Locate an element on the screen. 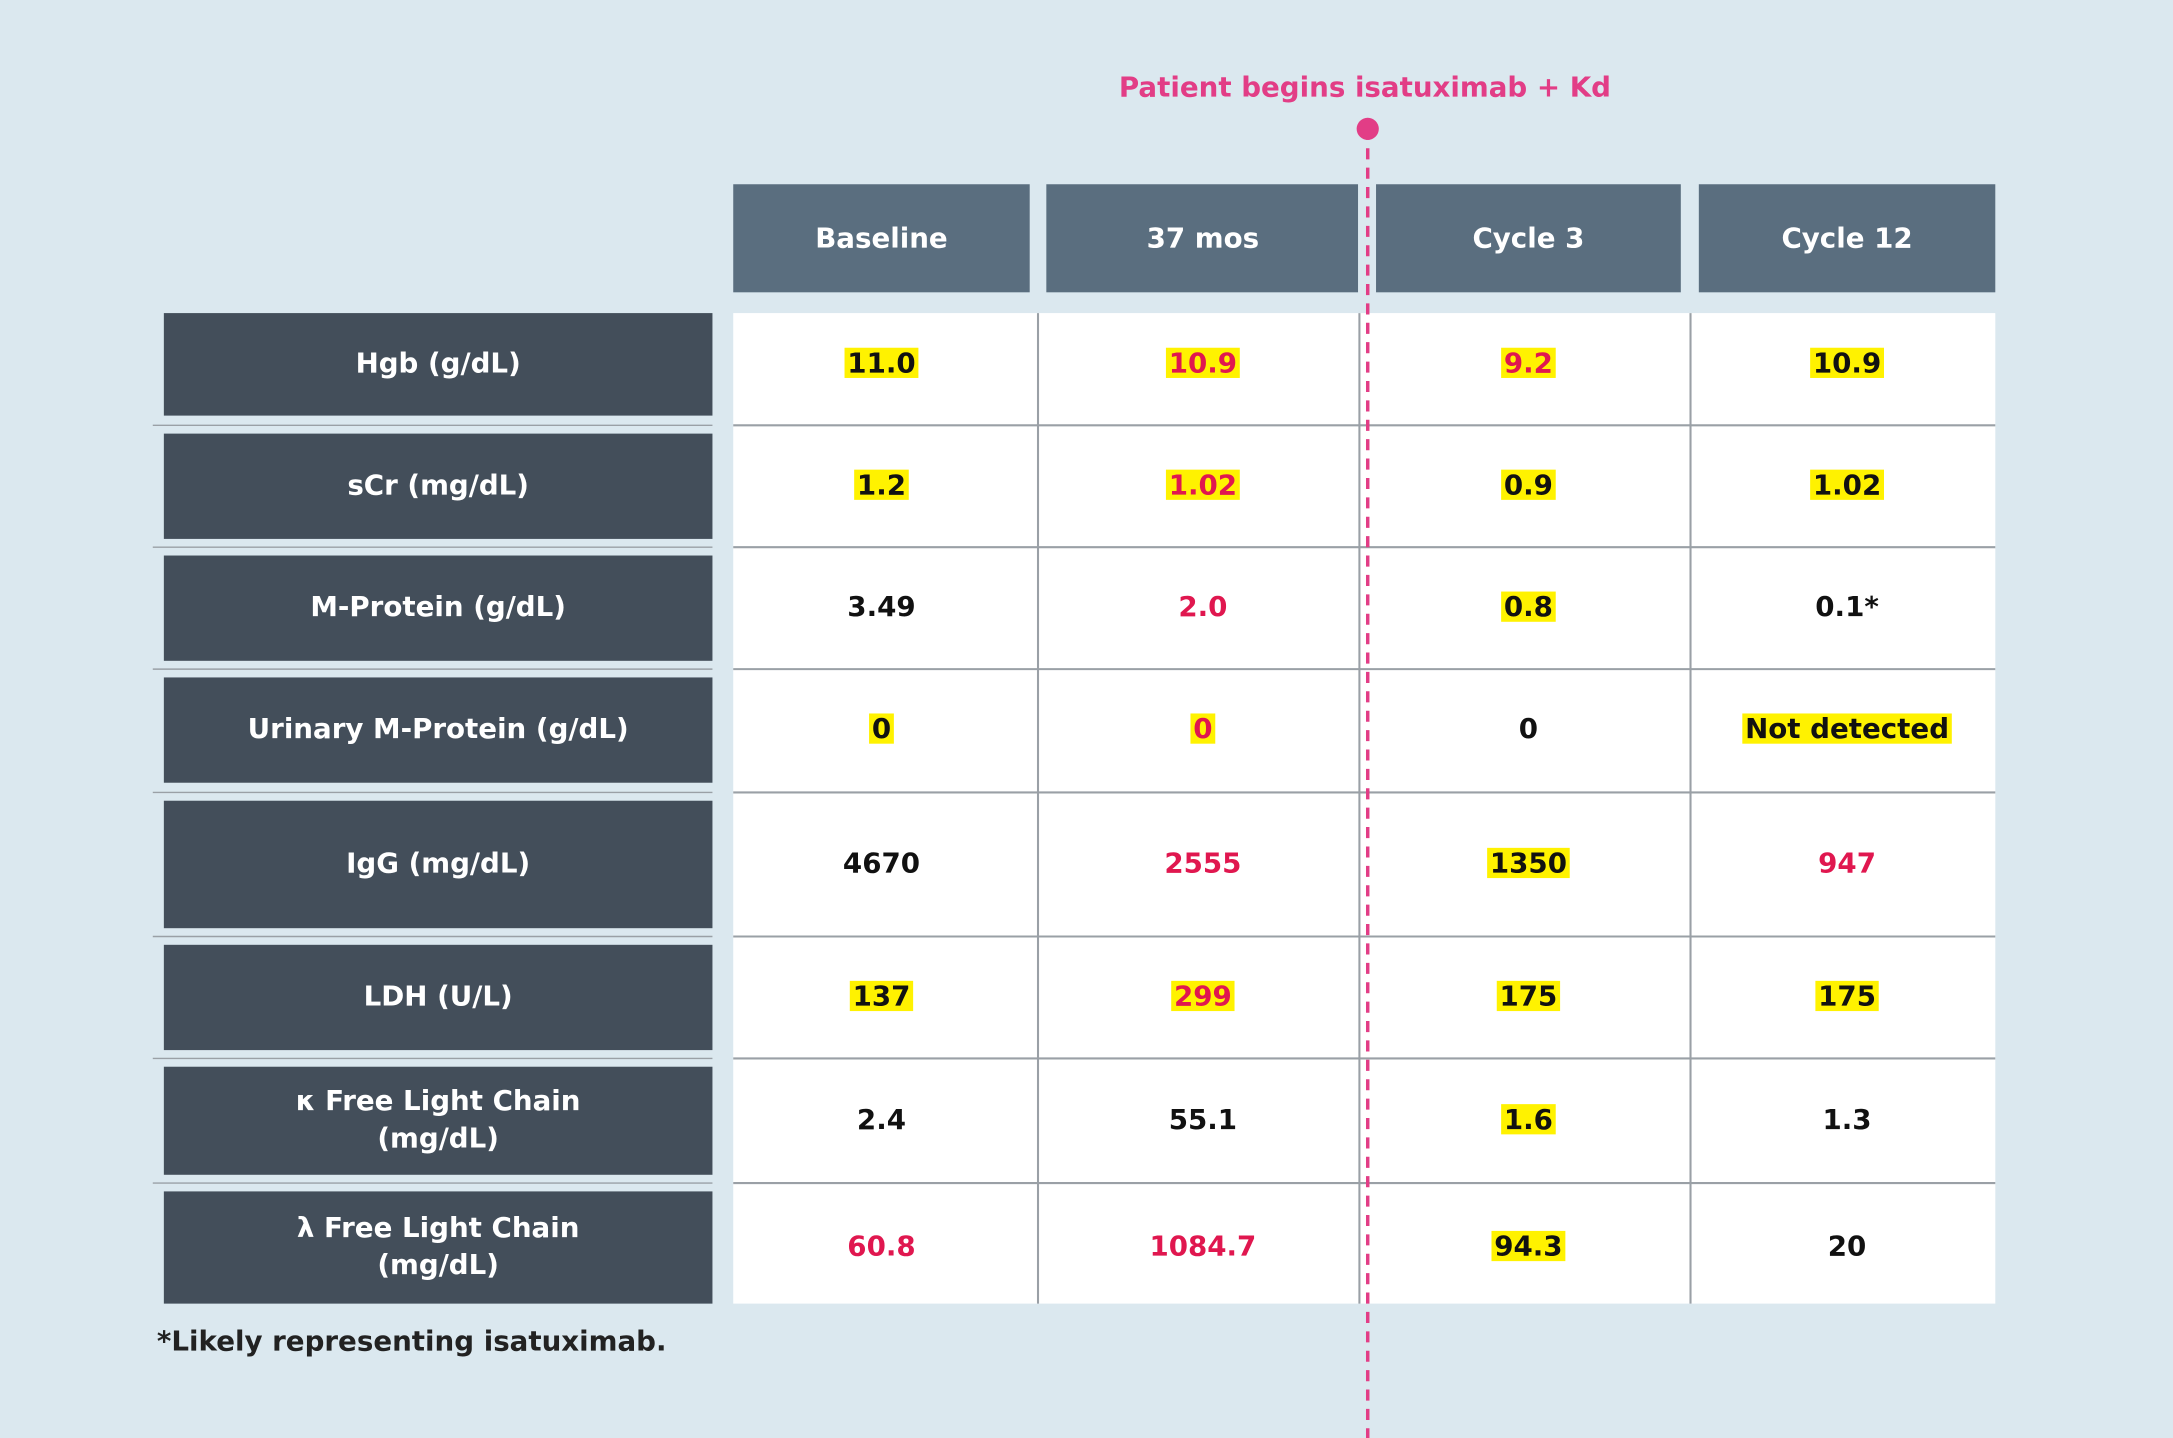 The width and height of the screenshot is (2173, 1438). cell-value: 9.2 is located at coordinates (1528, 362).